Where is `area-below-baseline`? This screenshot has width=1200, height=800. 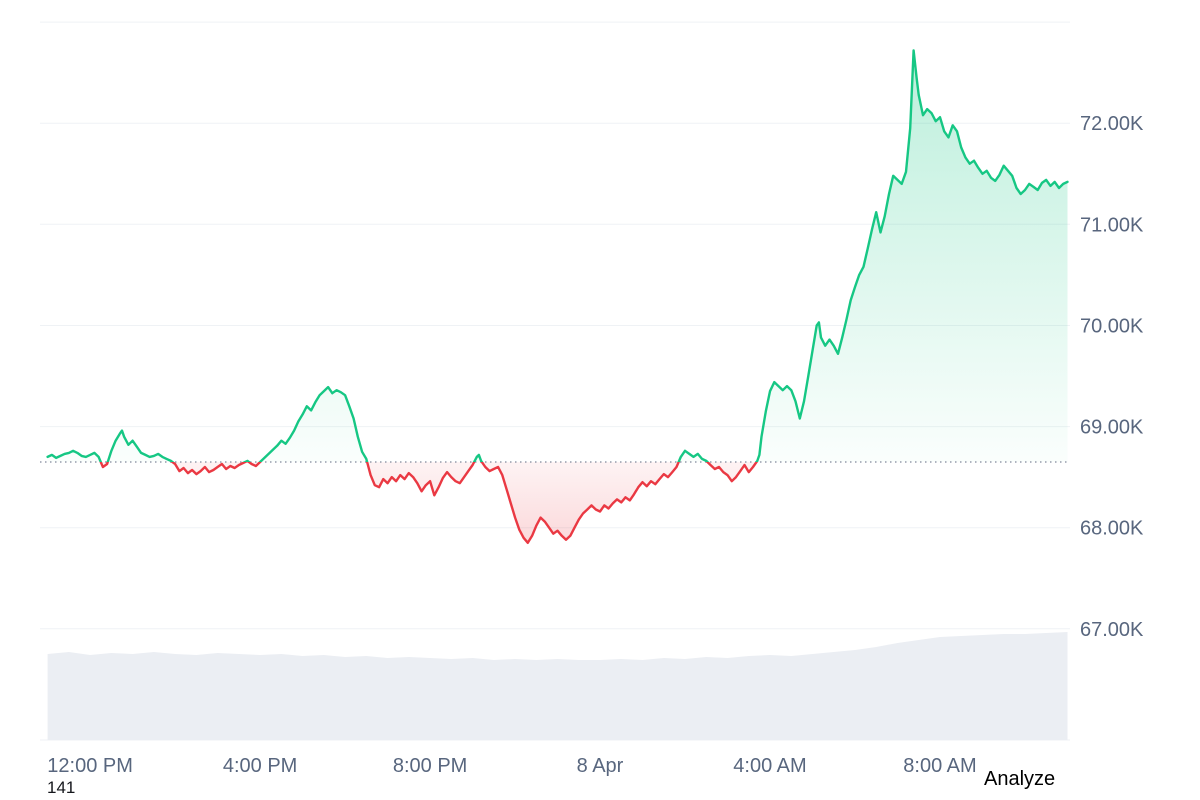 area-below-baseline is located at coordinates (557, 502).